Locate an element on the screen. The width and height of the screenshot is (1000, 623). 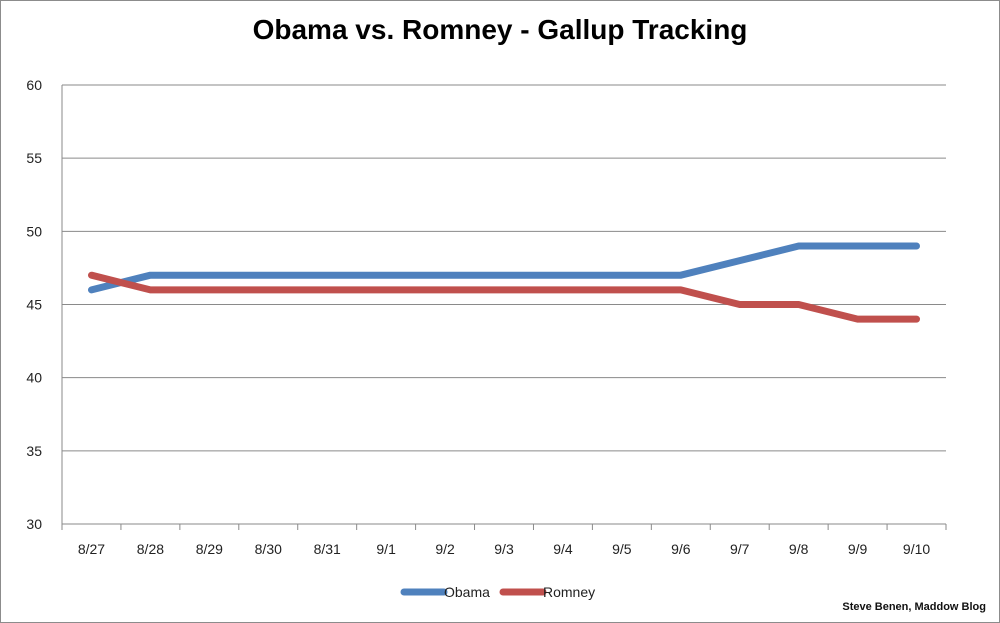
chart-title: Obama vs. Romney - Gallup Tracking is located at coordinates (500, 29).